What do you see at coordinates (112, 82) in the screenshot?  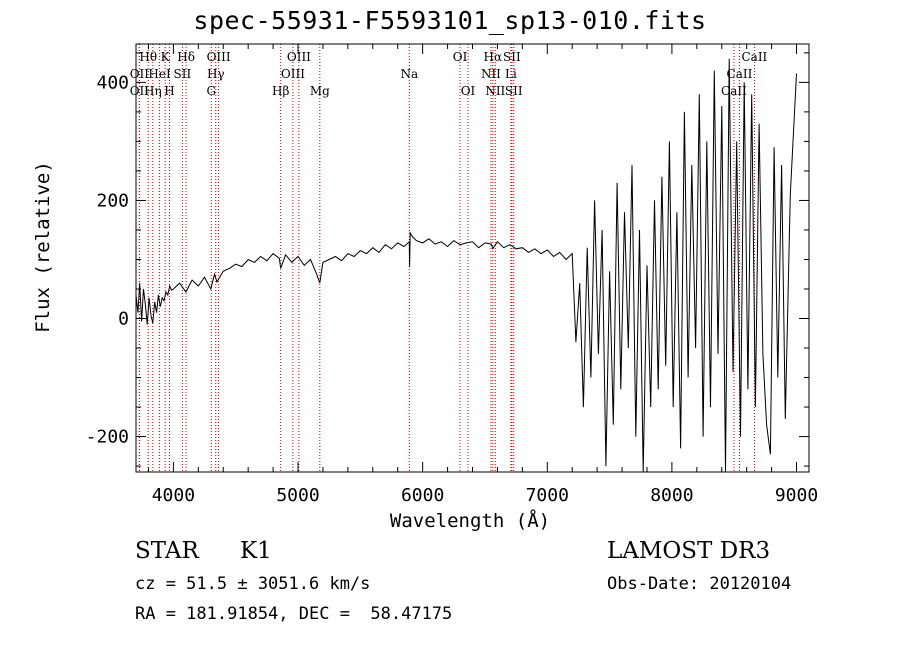 I see `y-tick-label: 400` at bounding box center [112, 82].